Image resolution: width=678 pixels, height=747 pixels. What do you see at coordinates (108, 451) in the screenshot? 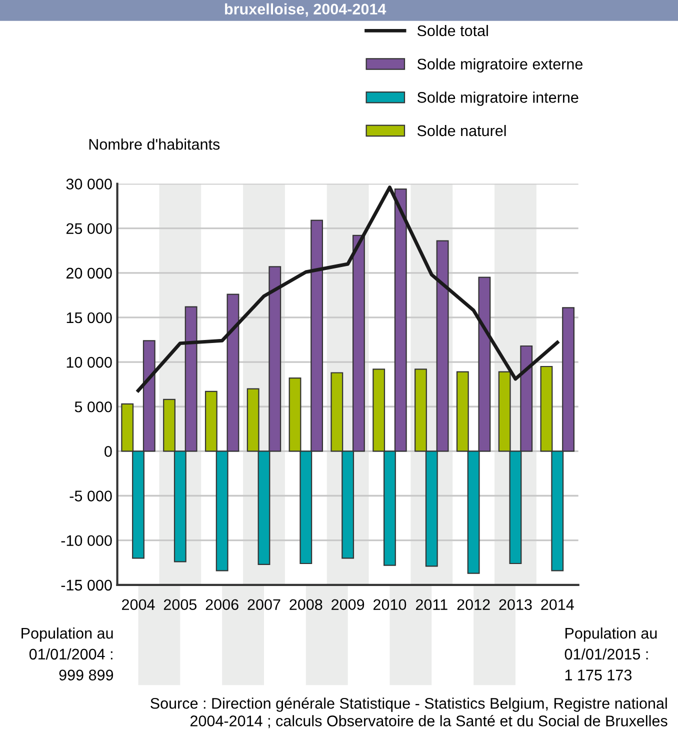
I see `y-tick-label: 0` at bounding box center [108, 451].